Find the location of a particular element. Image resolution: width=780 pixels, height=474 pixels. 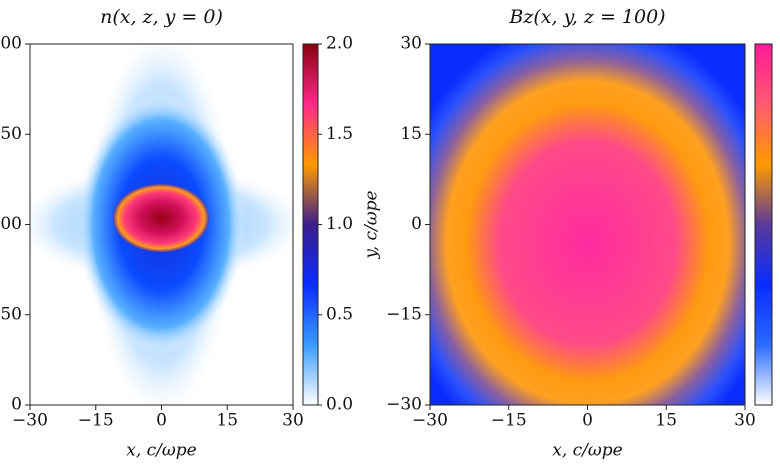

y-tick-label: −15 is located at coordinates (404, 314).